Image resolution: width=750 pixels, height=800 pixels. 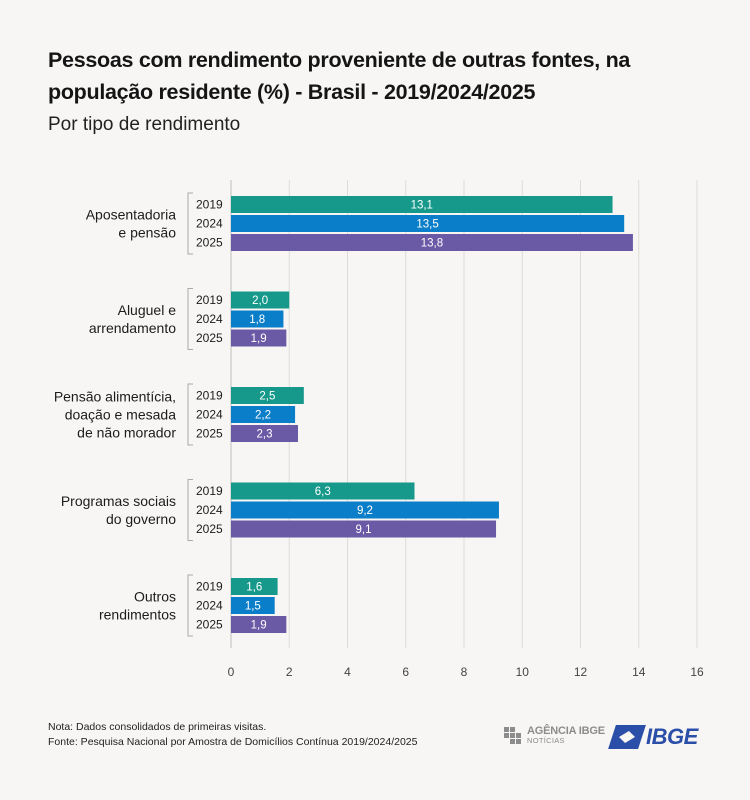 I want to click on category-label-2-line-2: de não morador, so click(x=126, y=433).